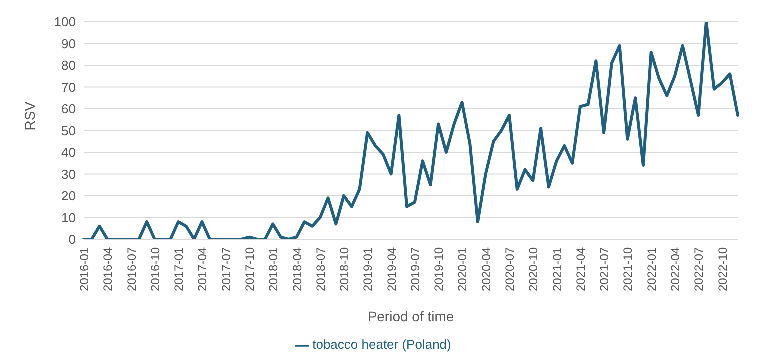 The height and width of the screenshot is (361, 760). I want to click on x-tick-label: 2022-04, so click(675, 269).